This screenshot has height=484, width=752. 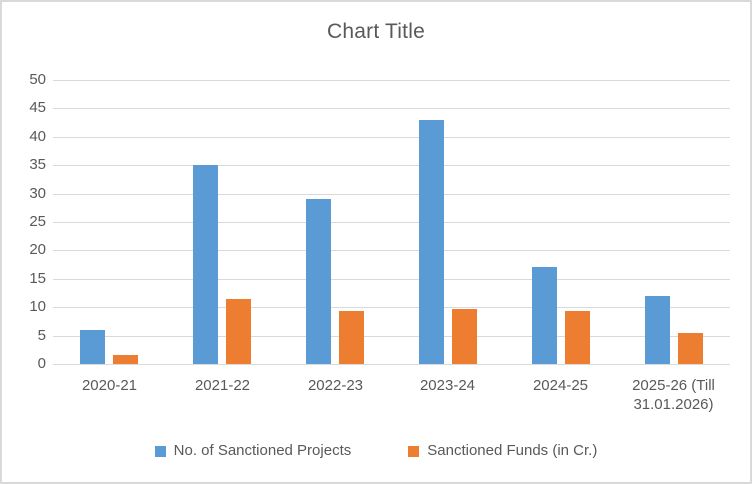 What do you see at coordinates (109, 385) in the screenshot?
I see `x-axis-category-label: 2020-21` at bounding box center [109, 385].